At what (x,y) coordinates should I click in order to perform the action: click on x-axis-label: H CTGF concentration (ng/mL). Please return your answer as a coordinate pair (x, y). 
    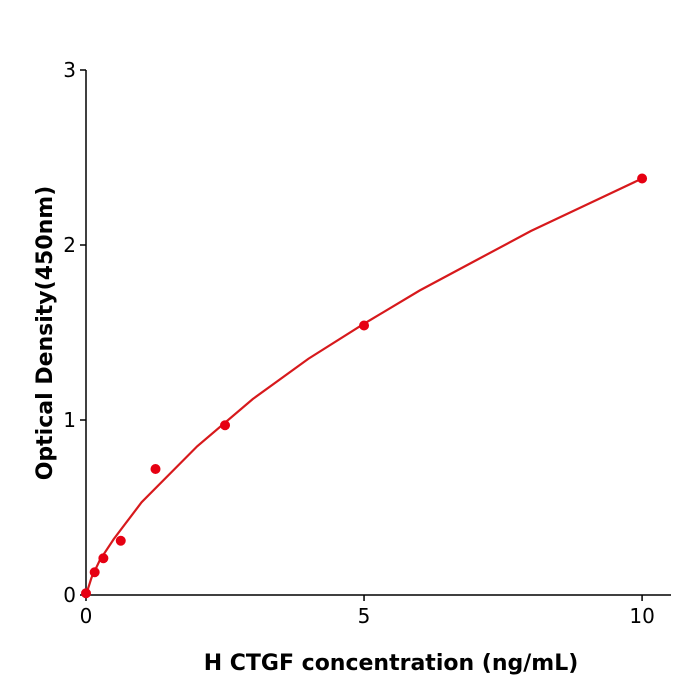
    Looking at the image, I should click on (391, 663).